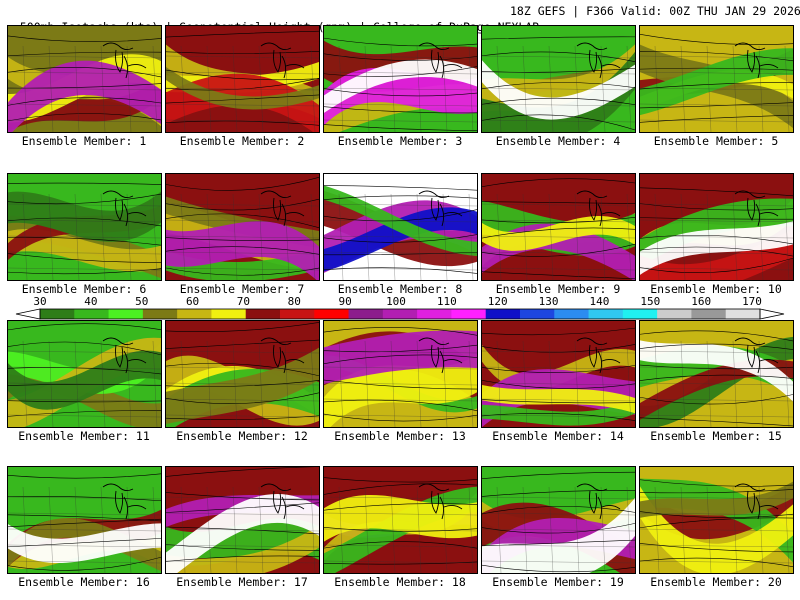 The width and height of the screenshot is (800, 600). What do you see at coordinates (558, 141) in the screenshot?
I see `ensemble-member-label: Ensemble Member: 4` at bounding box center [558, 141].